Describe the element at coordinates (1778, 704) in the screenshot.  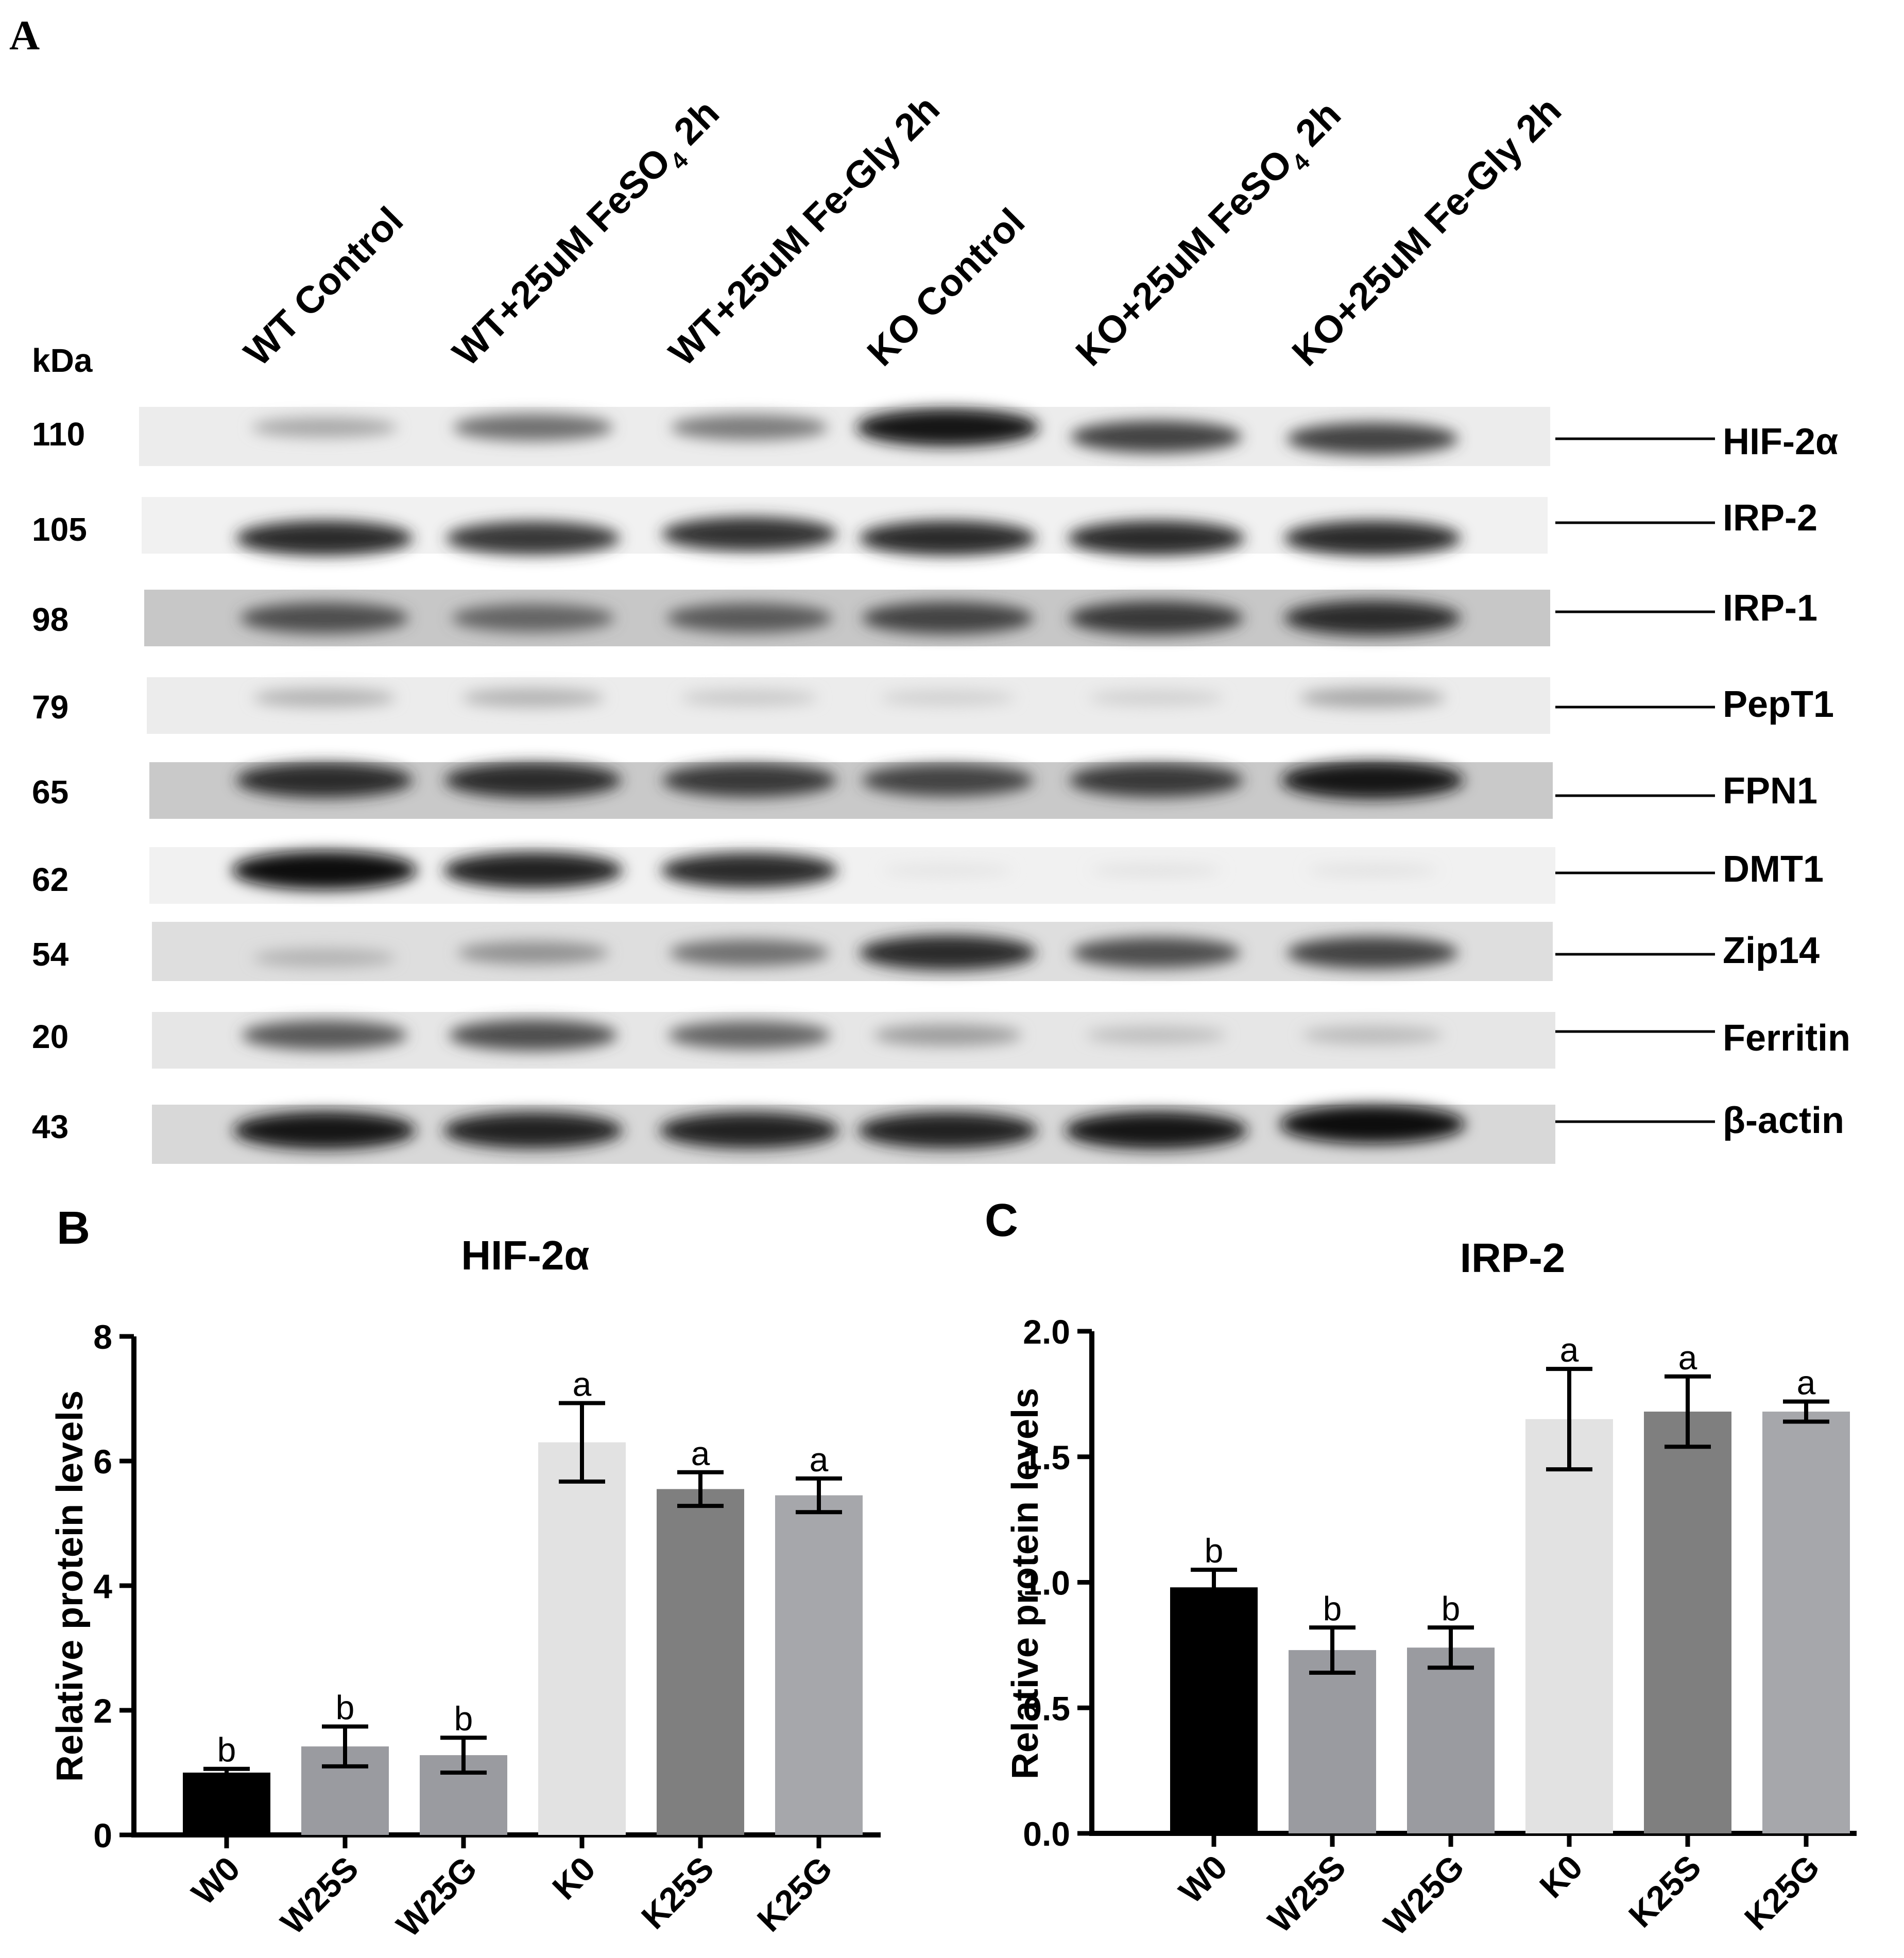
I see `protein-label: PepT1` at that location.